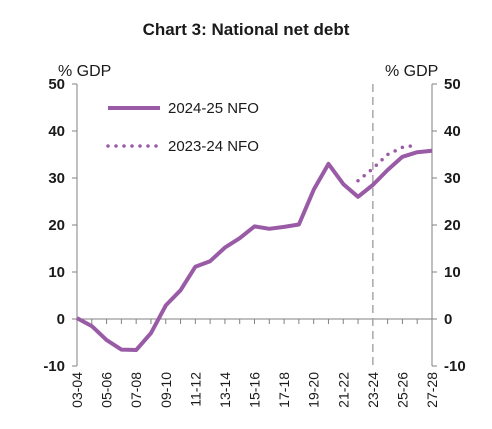  I want to click on y-tick-label-right: -10, so click(455, 366).